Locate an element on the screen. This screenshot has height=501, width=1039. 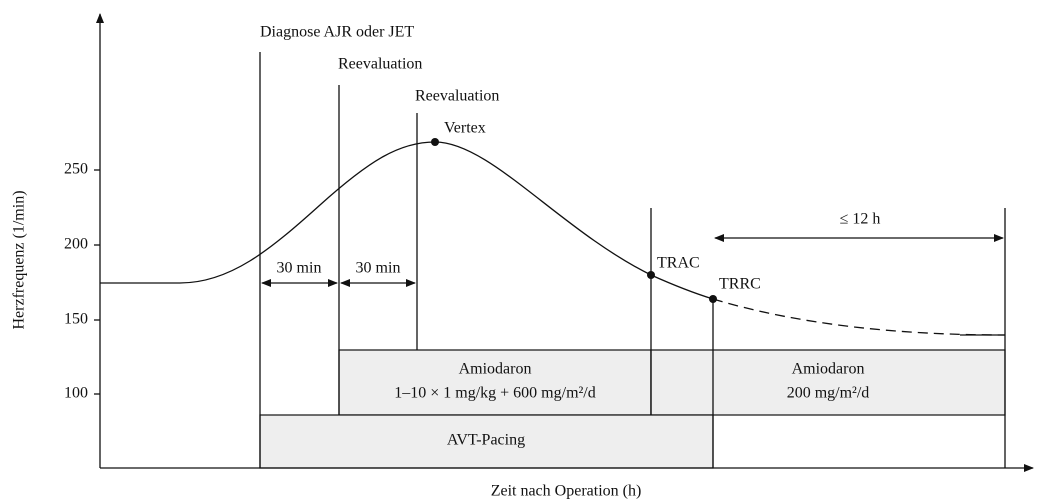
y-tick-label: 100 is located at coordinates (76, 393).